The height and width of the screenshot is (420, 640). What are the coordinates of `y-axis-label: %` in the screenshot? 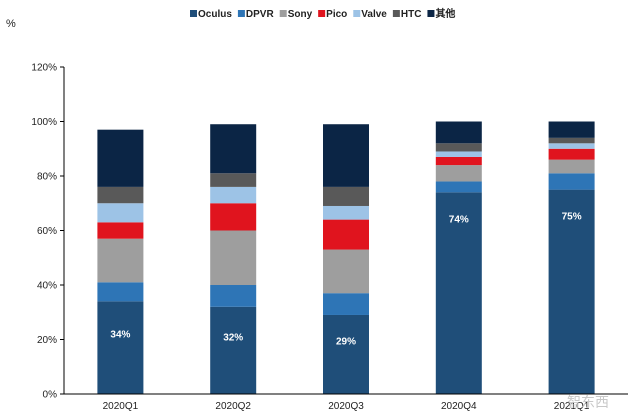 It's located at (11, 24).